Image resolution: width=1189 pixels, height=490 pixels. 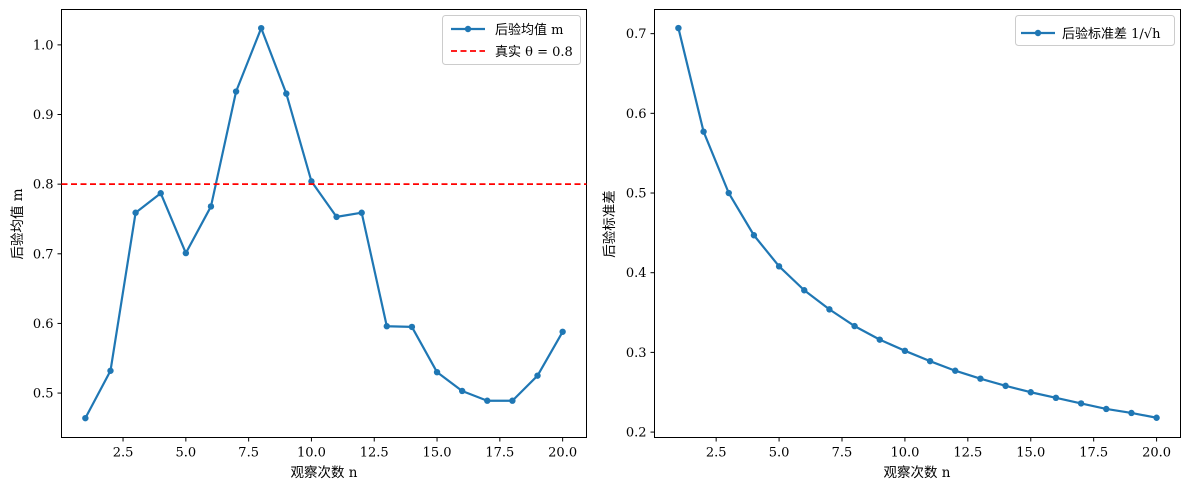 I want to click on legend-label-posterior-mean: 后验均值 m, so click(x=529, y=30).